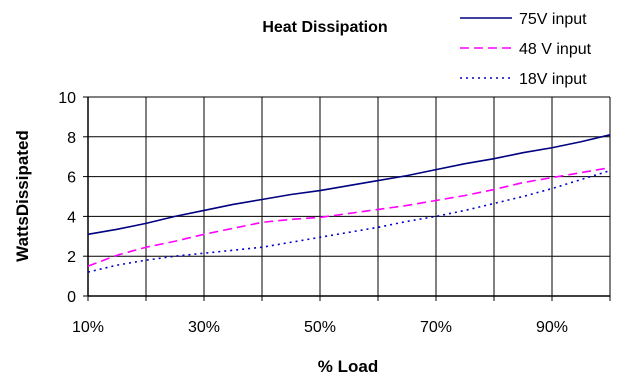 Image resolution: width=625 pixels, height=384 pixels. I want to click on x-tick-label-1: 30%, so click(204, 327).